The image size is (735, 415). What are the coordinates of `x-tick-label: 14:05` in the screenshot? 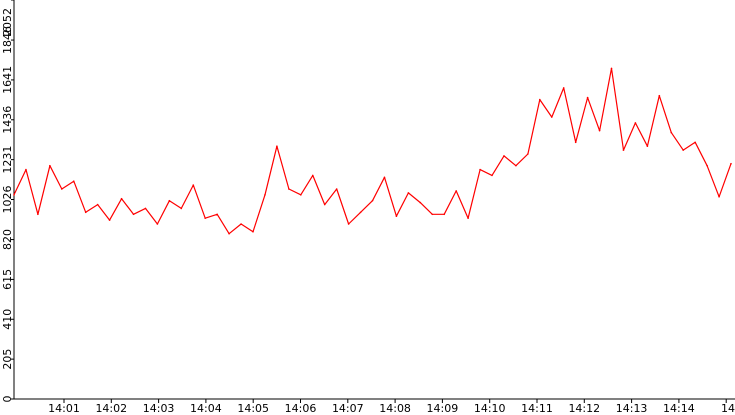 It's located at (253, 408).